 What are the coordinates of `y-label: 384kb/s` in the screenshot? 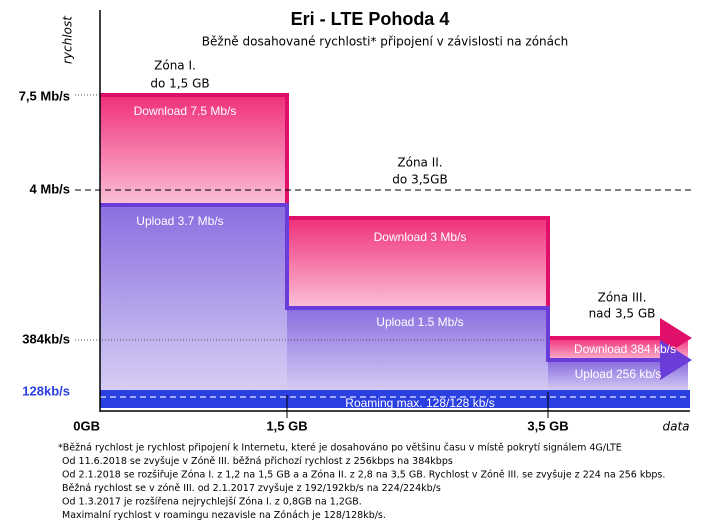 It's located at (46, 338).